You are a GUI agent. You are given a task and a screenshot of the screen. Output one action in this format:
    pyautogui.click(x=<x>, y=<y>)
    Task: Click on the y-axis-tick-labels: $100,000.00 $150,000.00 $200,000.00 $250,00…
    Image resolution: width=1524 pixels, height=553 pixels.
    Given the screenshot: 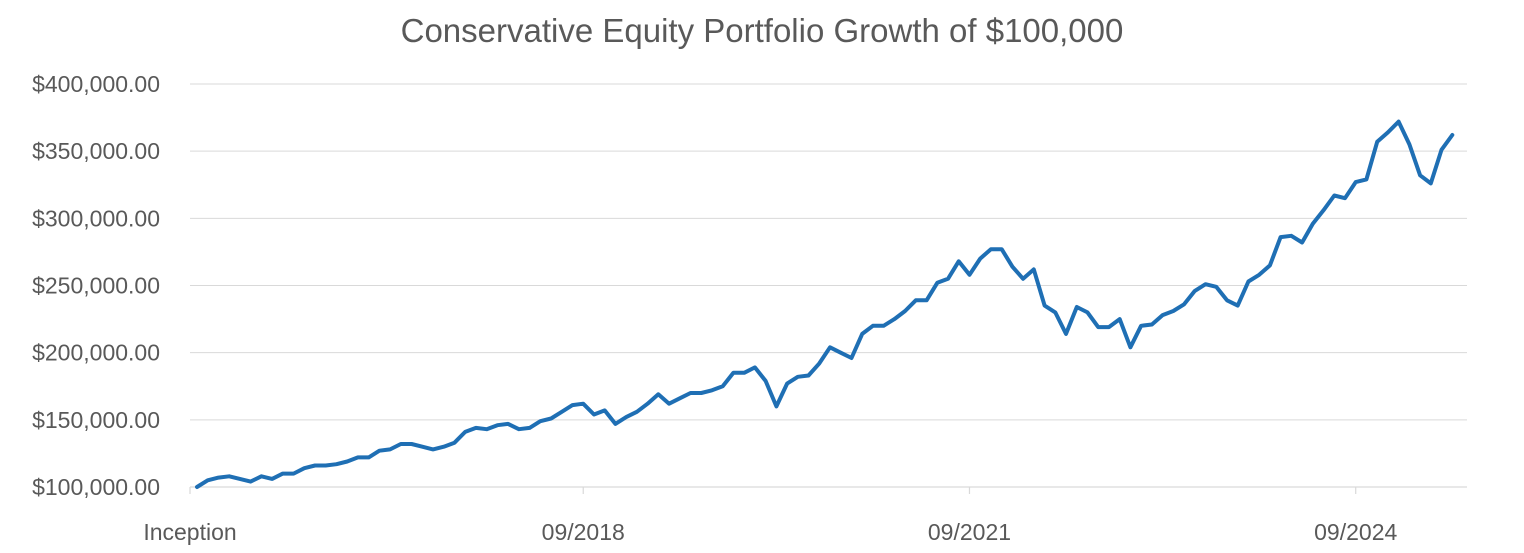 What is the action you would take?
    pyautogui.click(x=96, y=285)
    